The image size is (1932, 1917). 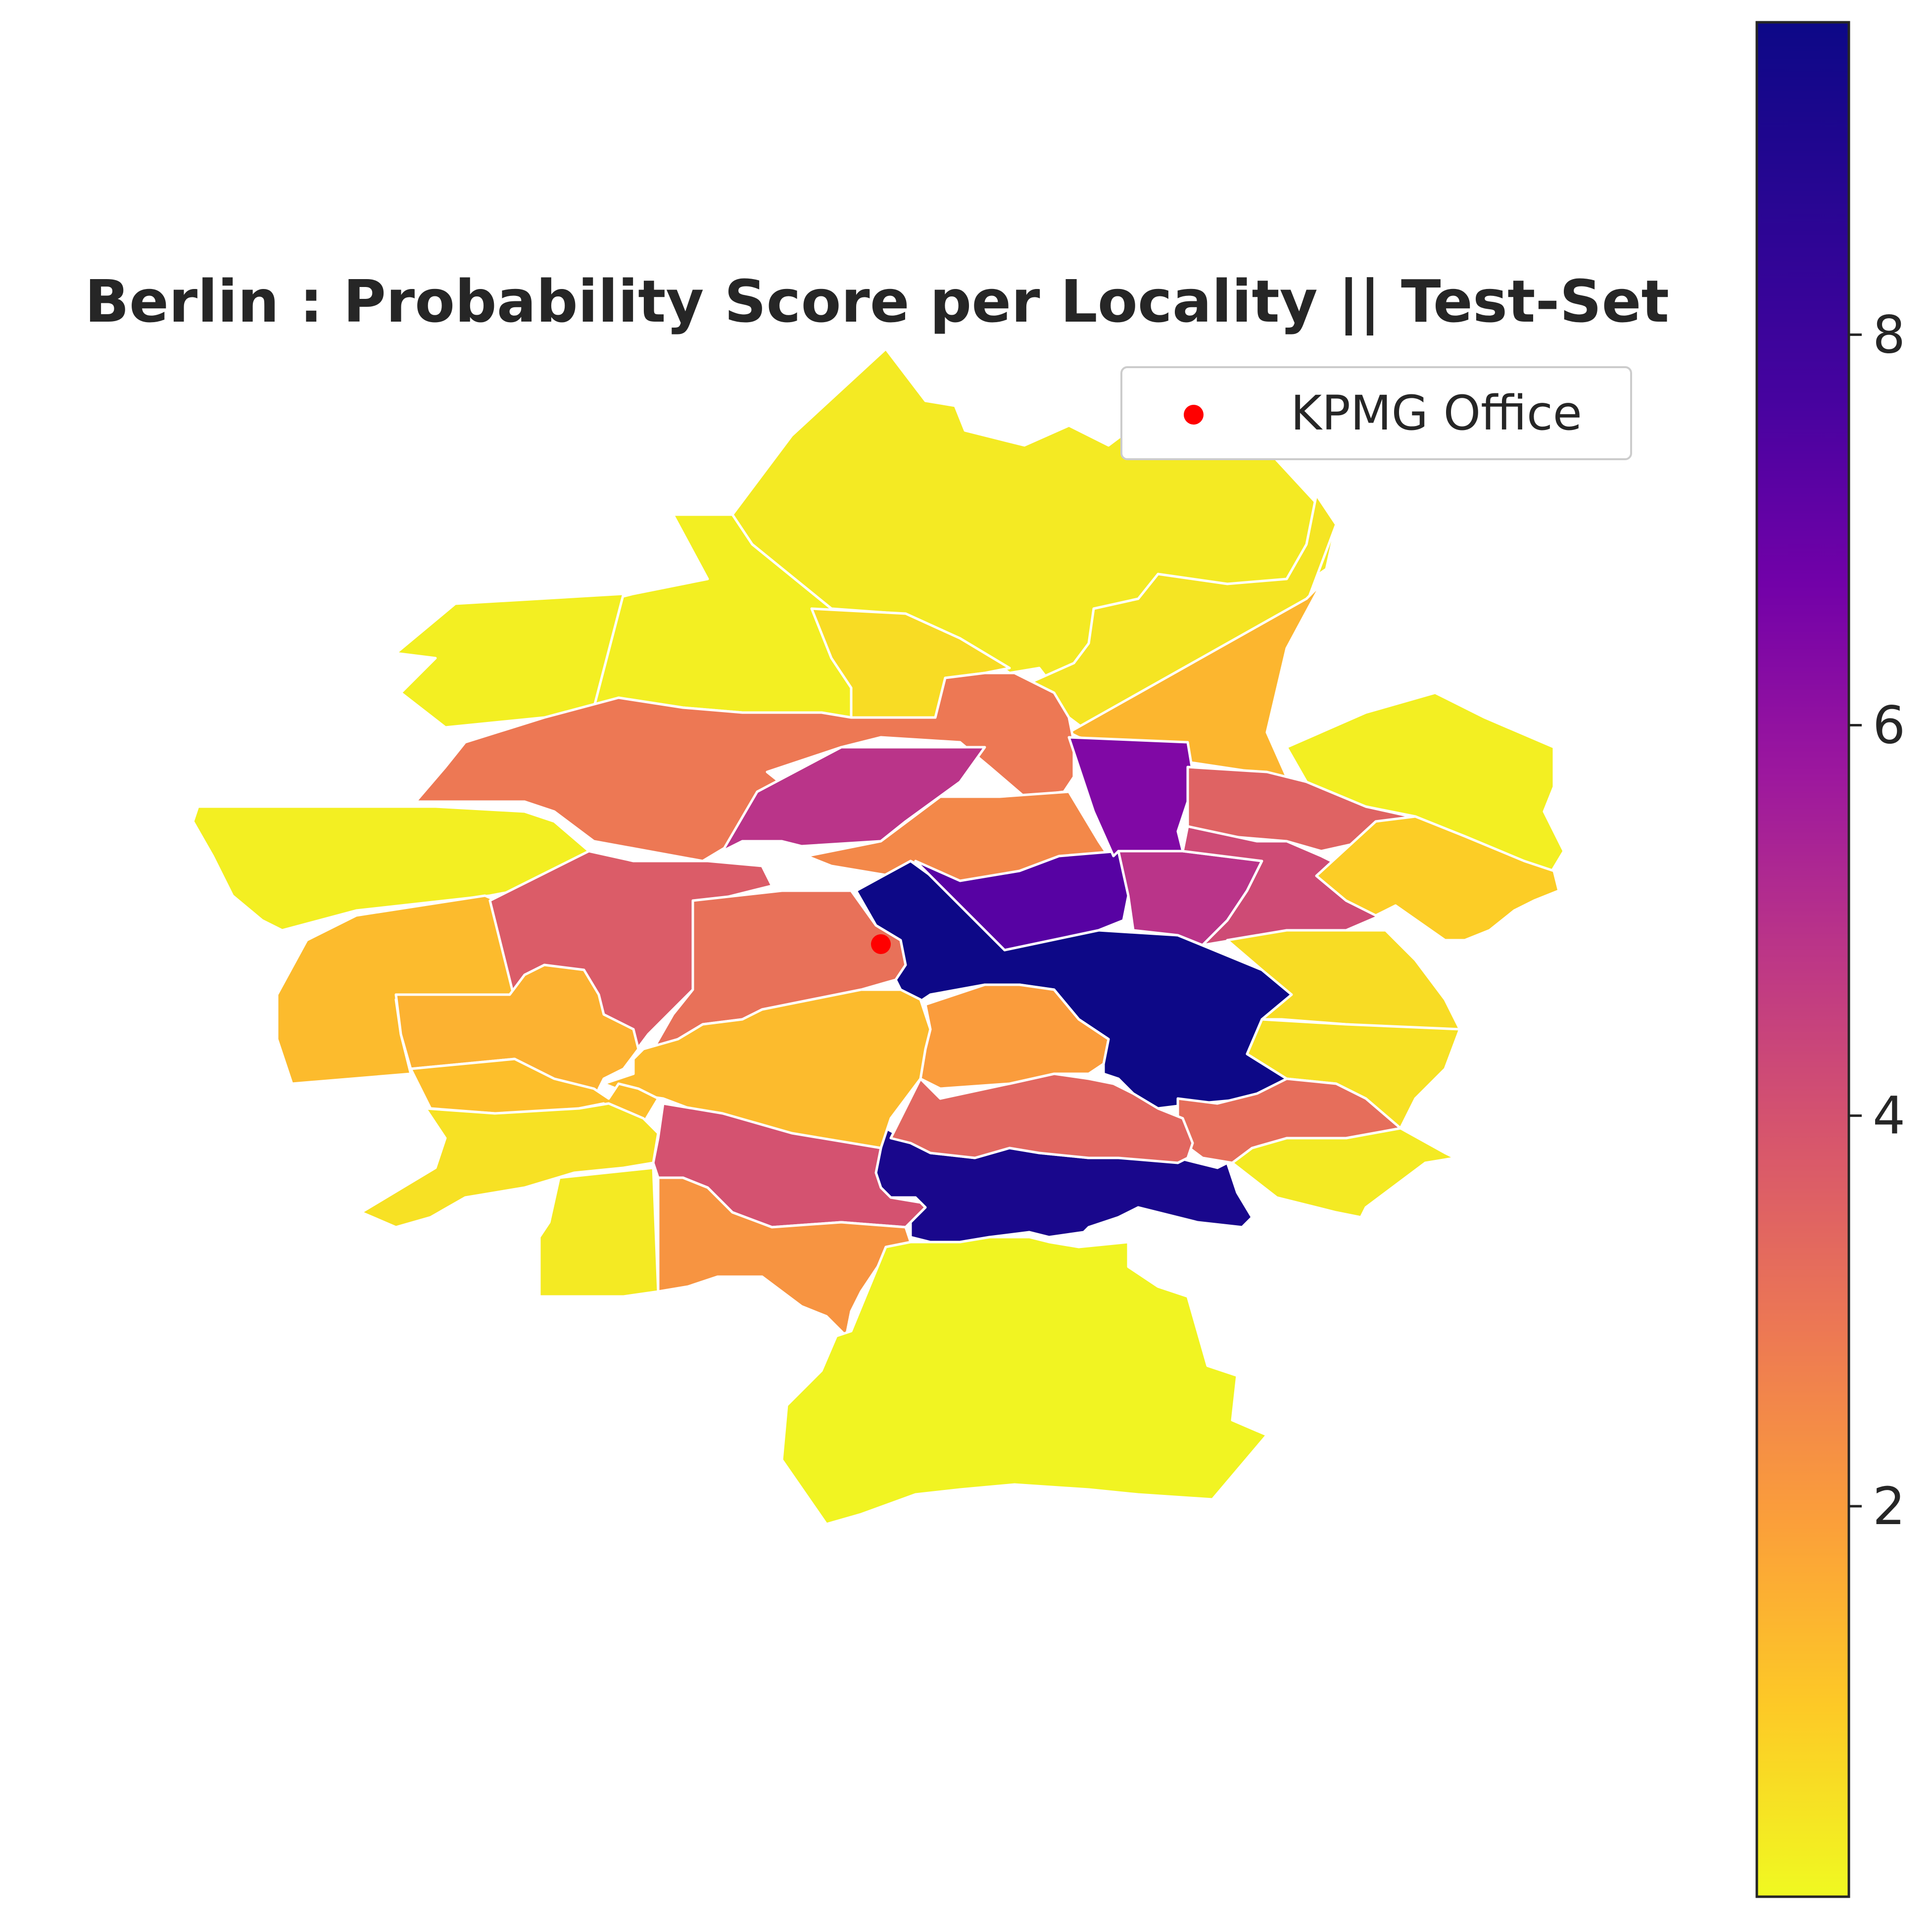 I want to click on locality-west-gold, so click(x=510, y=1165).